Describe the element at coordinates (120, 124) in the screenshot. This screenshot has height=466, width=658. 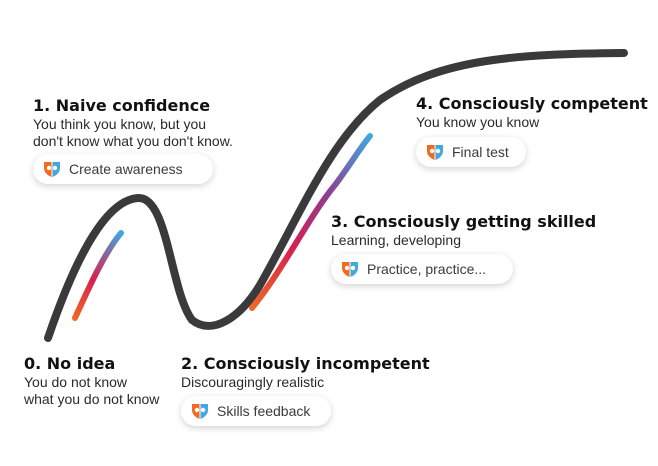
I see `stage-description-line: You think you know, but you` at that location.